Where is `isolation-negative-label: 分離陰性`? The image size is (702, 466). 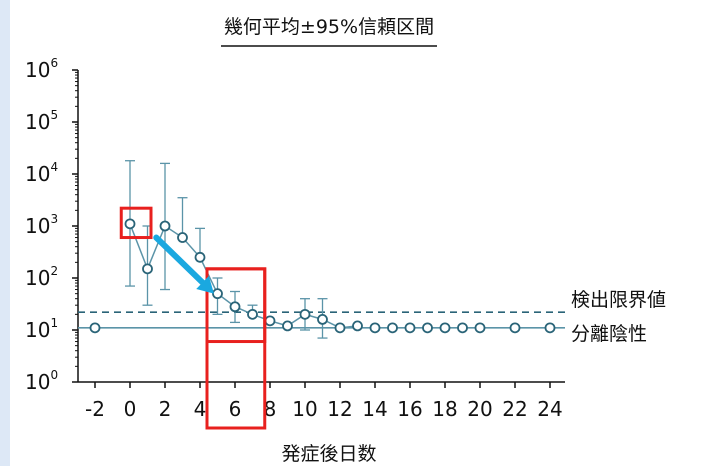
isolation-negative-label: 分離陰性 is located at coordinates (609, 334).